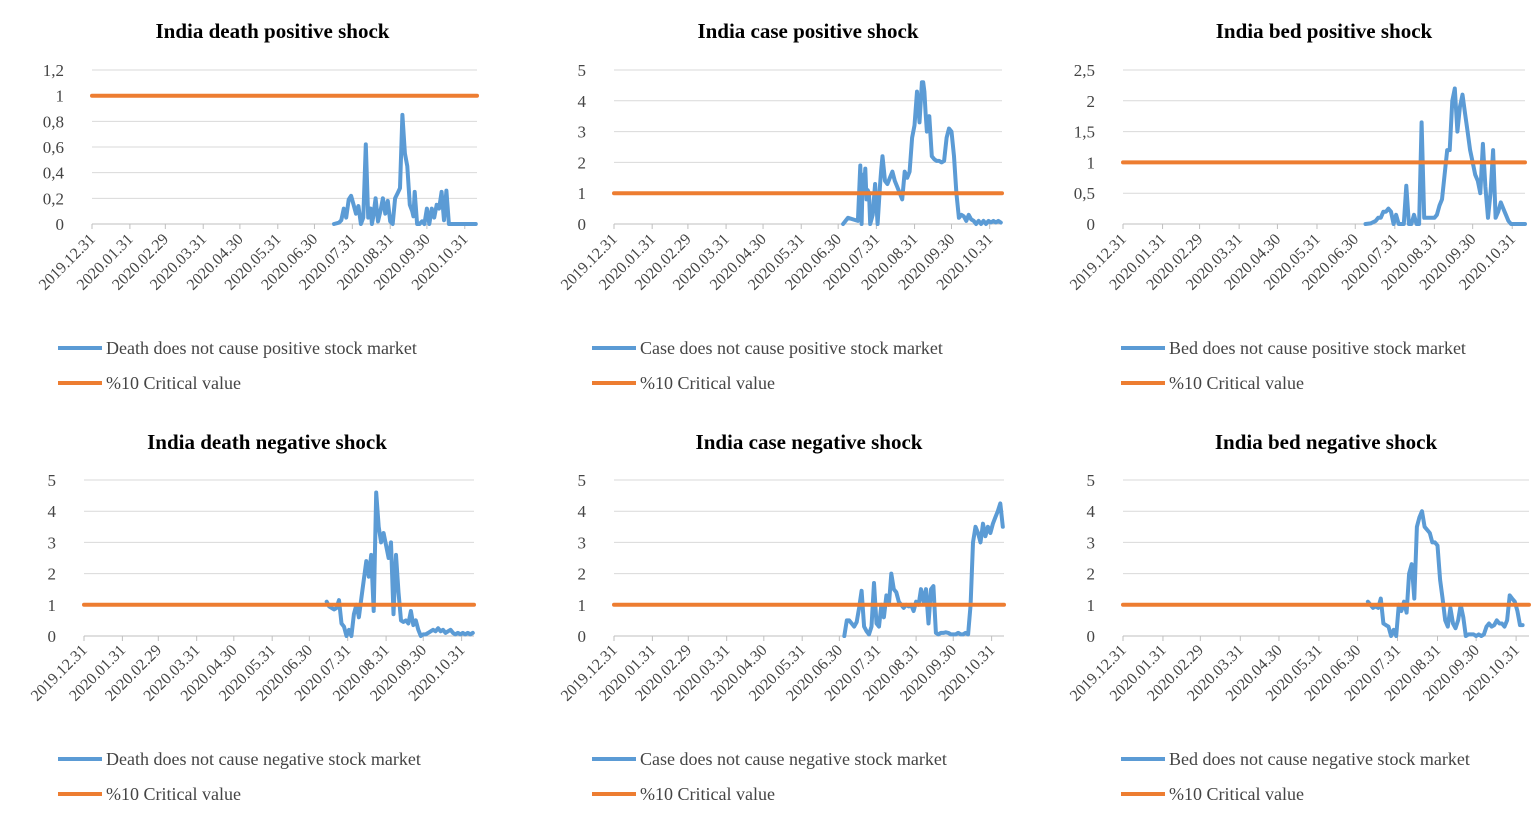 Image resolution: width=1539 pixels, height=828 pixels. What do you see at coordinates (1084, 132) in the screenshot?
I see `y-tick-label: 1,5` at bounding box center [1084, 132].